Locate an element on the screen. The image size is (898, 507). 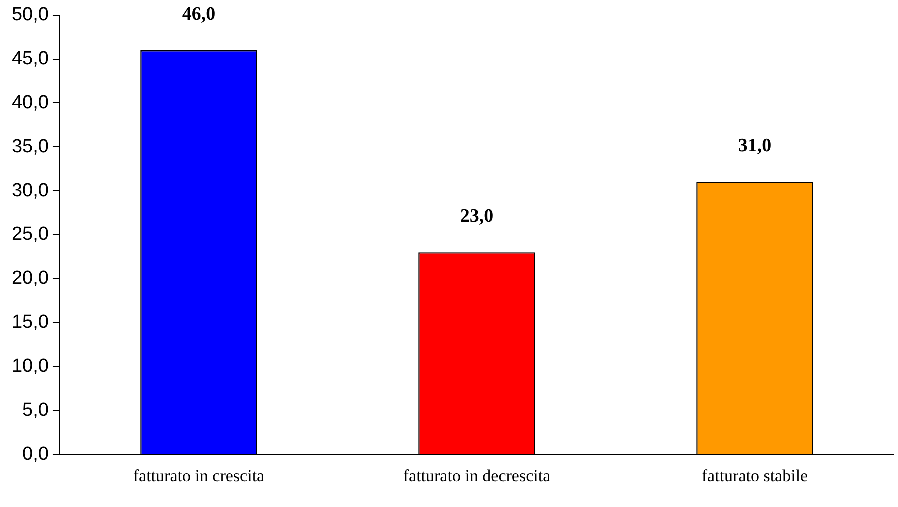
y-tick-label: 0,0 is located at coordinates (35, 454).